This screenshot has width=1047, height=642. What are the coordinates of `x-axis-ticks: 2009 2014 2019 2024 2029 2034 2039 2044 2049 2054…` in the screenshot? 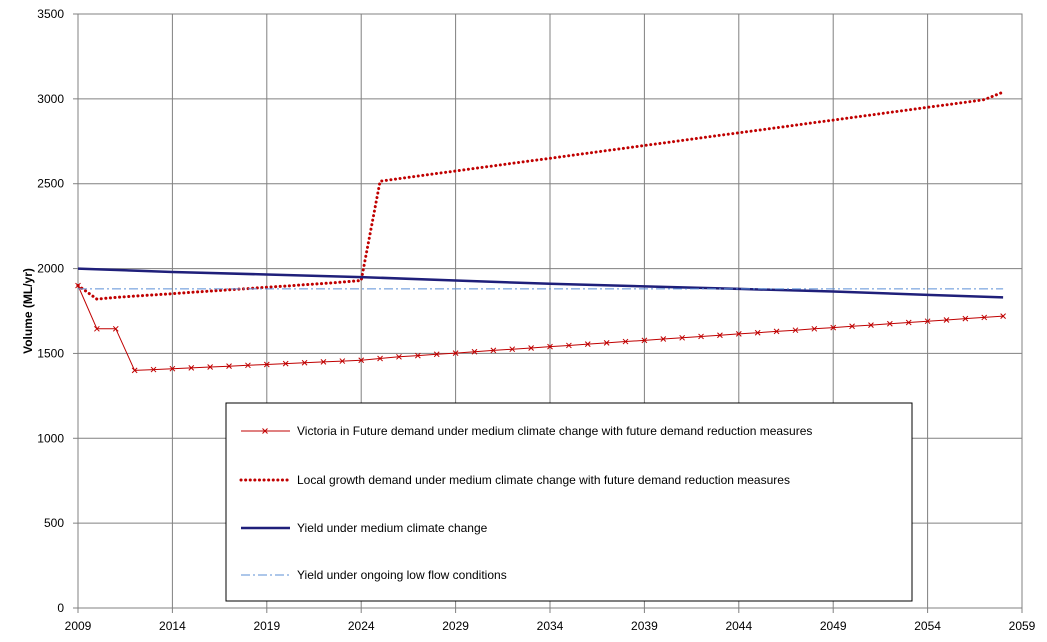 It's located at (550, 620).